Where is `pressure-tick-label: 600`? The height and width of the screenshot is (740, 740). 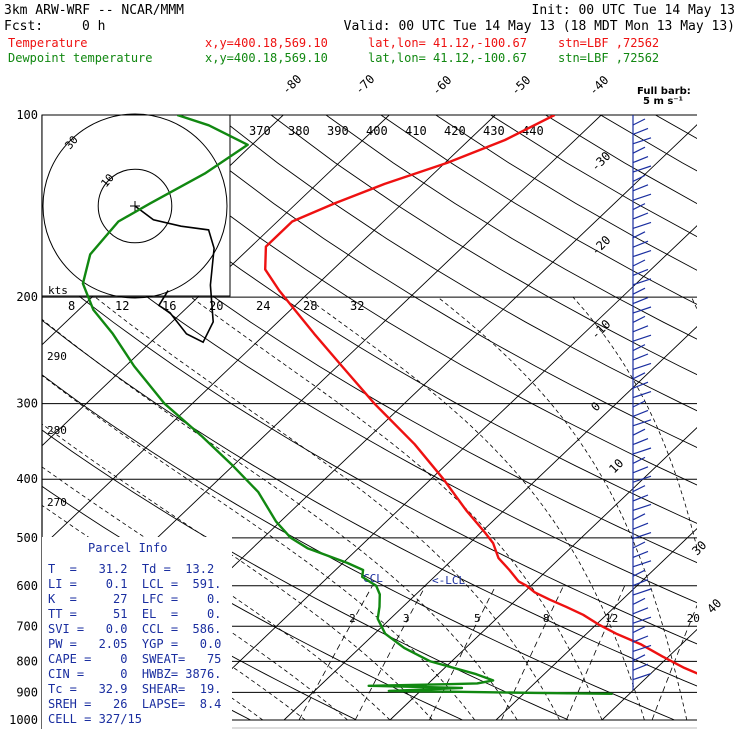
pressure-tick-label: 600 is located at coordinates (27, 586).